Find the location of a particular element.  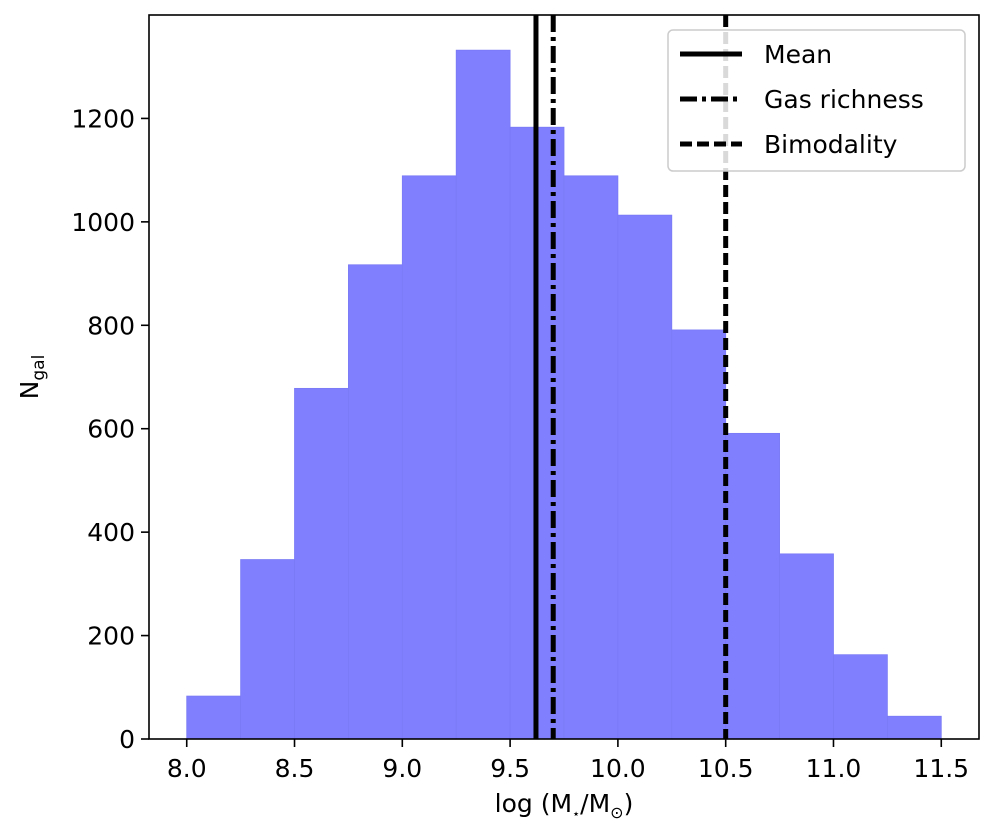

x-tick-label: 8.5 is located at coordinates (295, 768).